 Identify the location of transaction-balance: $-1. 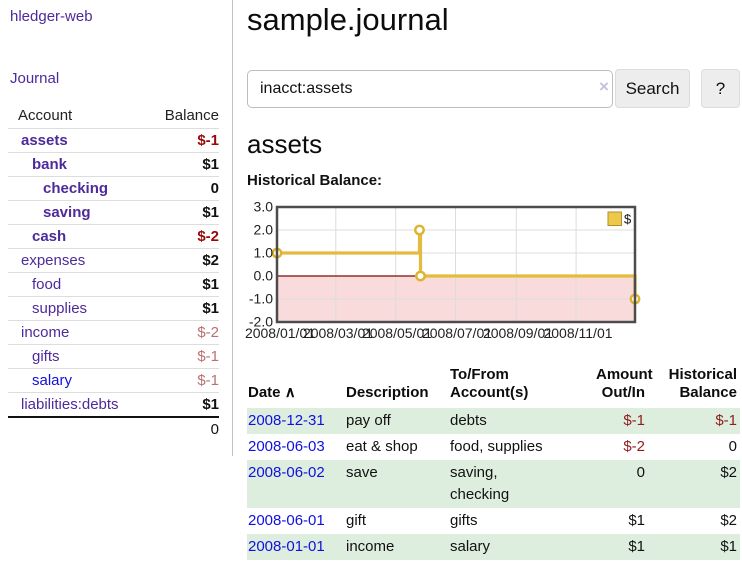
(726, 420).